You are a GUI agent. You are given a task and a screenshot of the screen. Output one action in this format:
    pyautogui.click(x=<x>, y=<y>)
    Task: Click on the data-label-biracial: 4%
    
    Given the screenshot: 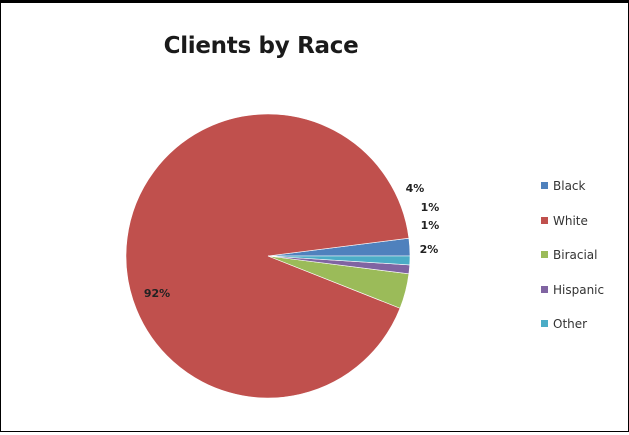 What is the action you would take?
    pyautogui.click(x=415, y=188)
    